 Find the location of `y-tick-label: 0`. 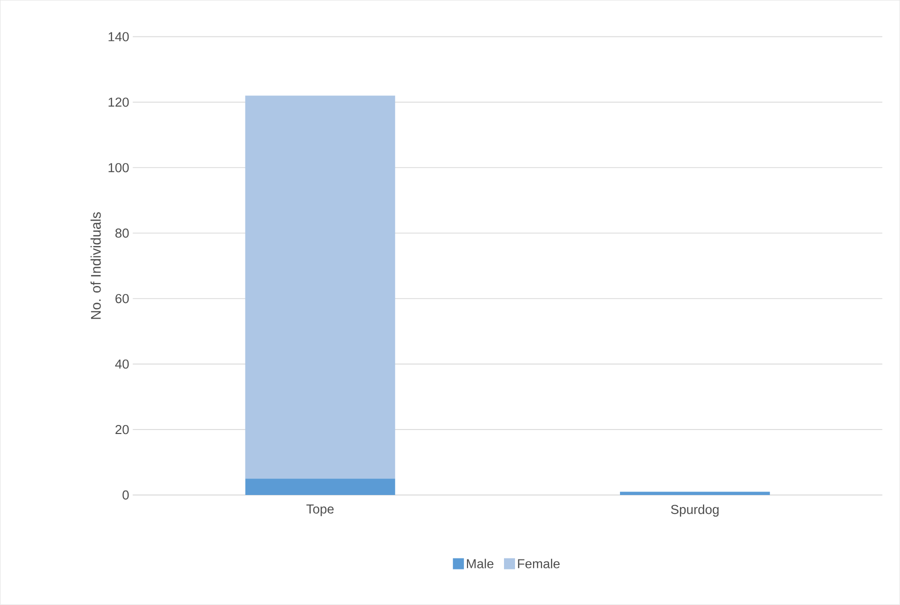

y-tick-label: 0 is located at coordinates (125, 495).